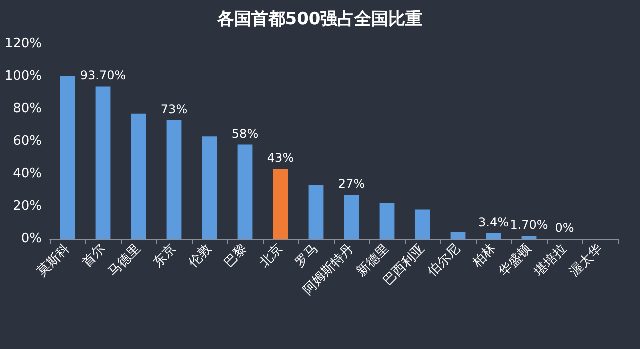  I want to click on x-tick-label: 伯尔尼, so click(444, 261).